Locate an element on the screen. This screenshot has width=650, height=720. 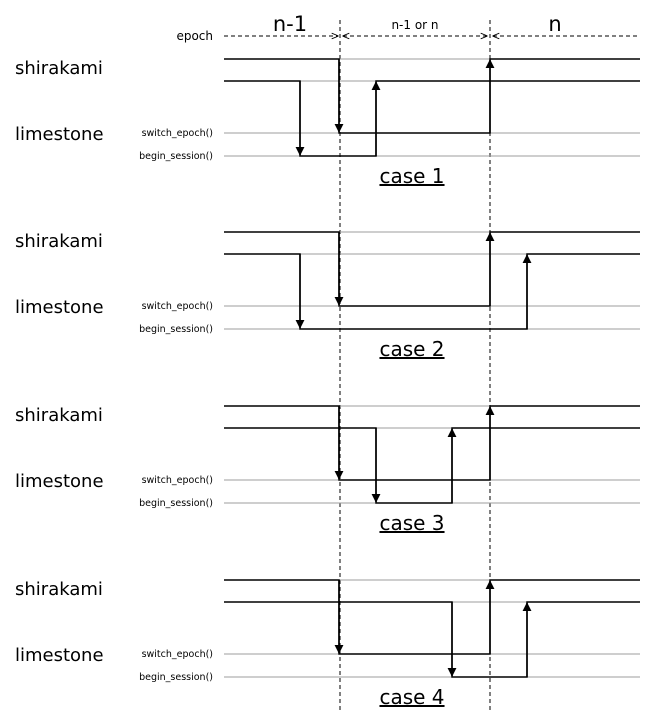
case-2-label: case 2 is located at coordinates (411, 349).